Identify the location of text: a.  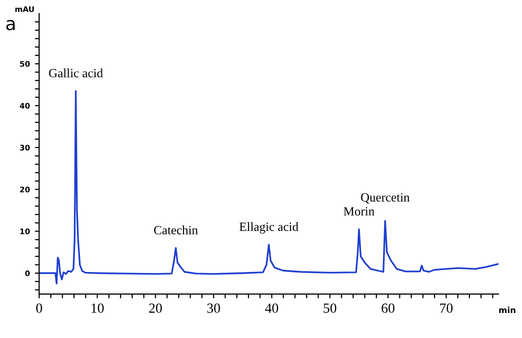
(10, 25).